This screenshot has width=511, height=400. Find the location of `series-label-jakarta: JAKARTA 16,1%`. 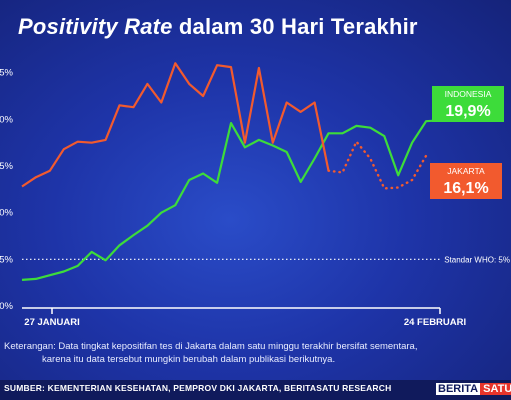

series-label-jakarta: JAKARTA 16,1% is located at coordinates (466, 177).